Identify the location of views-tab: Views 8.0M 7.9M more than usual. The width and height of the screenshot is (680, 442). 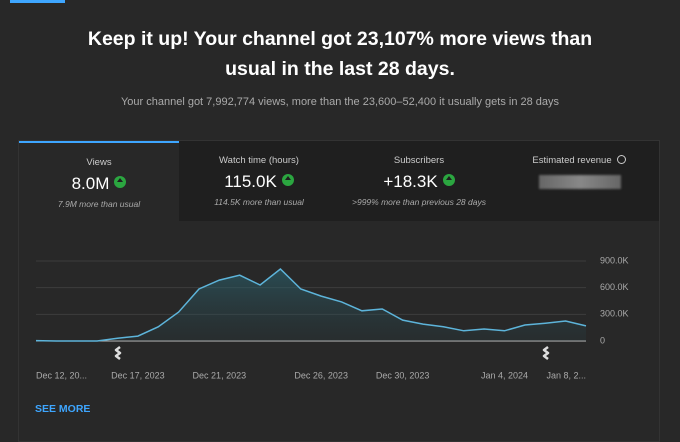
(99, 181).